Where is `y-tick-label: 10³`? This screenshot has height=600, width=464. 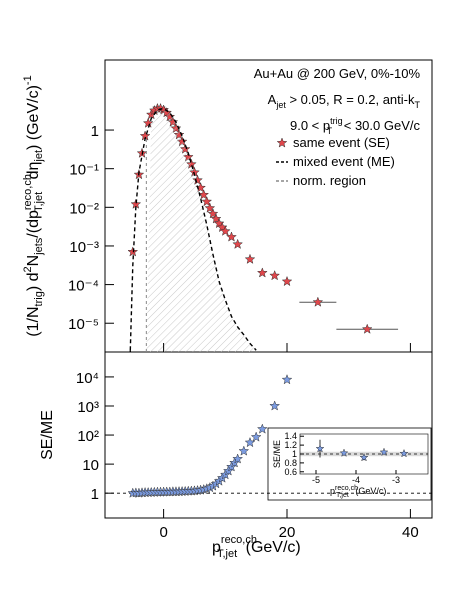 y-tick-label: 10³ is located at coordinates (88, 407).